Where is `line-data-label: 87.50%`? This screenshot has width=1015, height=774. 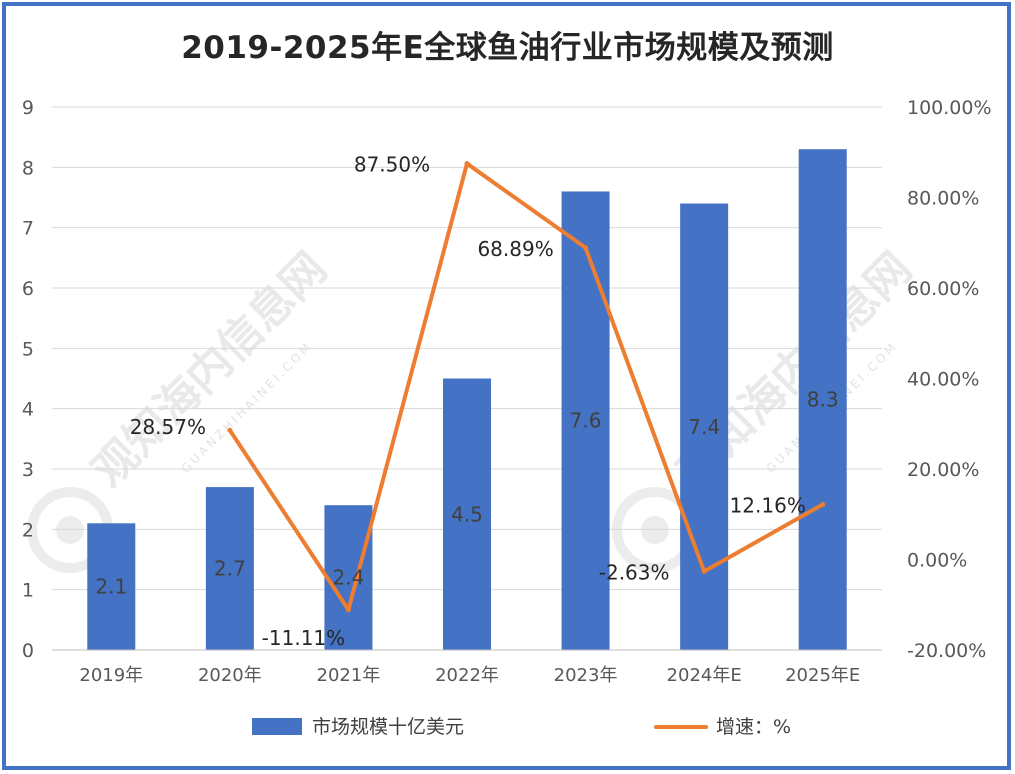
line-data-label: 87.50% is located at coordinates (392, 165).